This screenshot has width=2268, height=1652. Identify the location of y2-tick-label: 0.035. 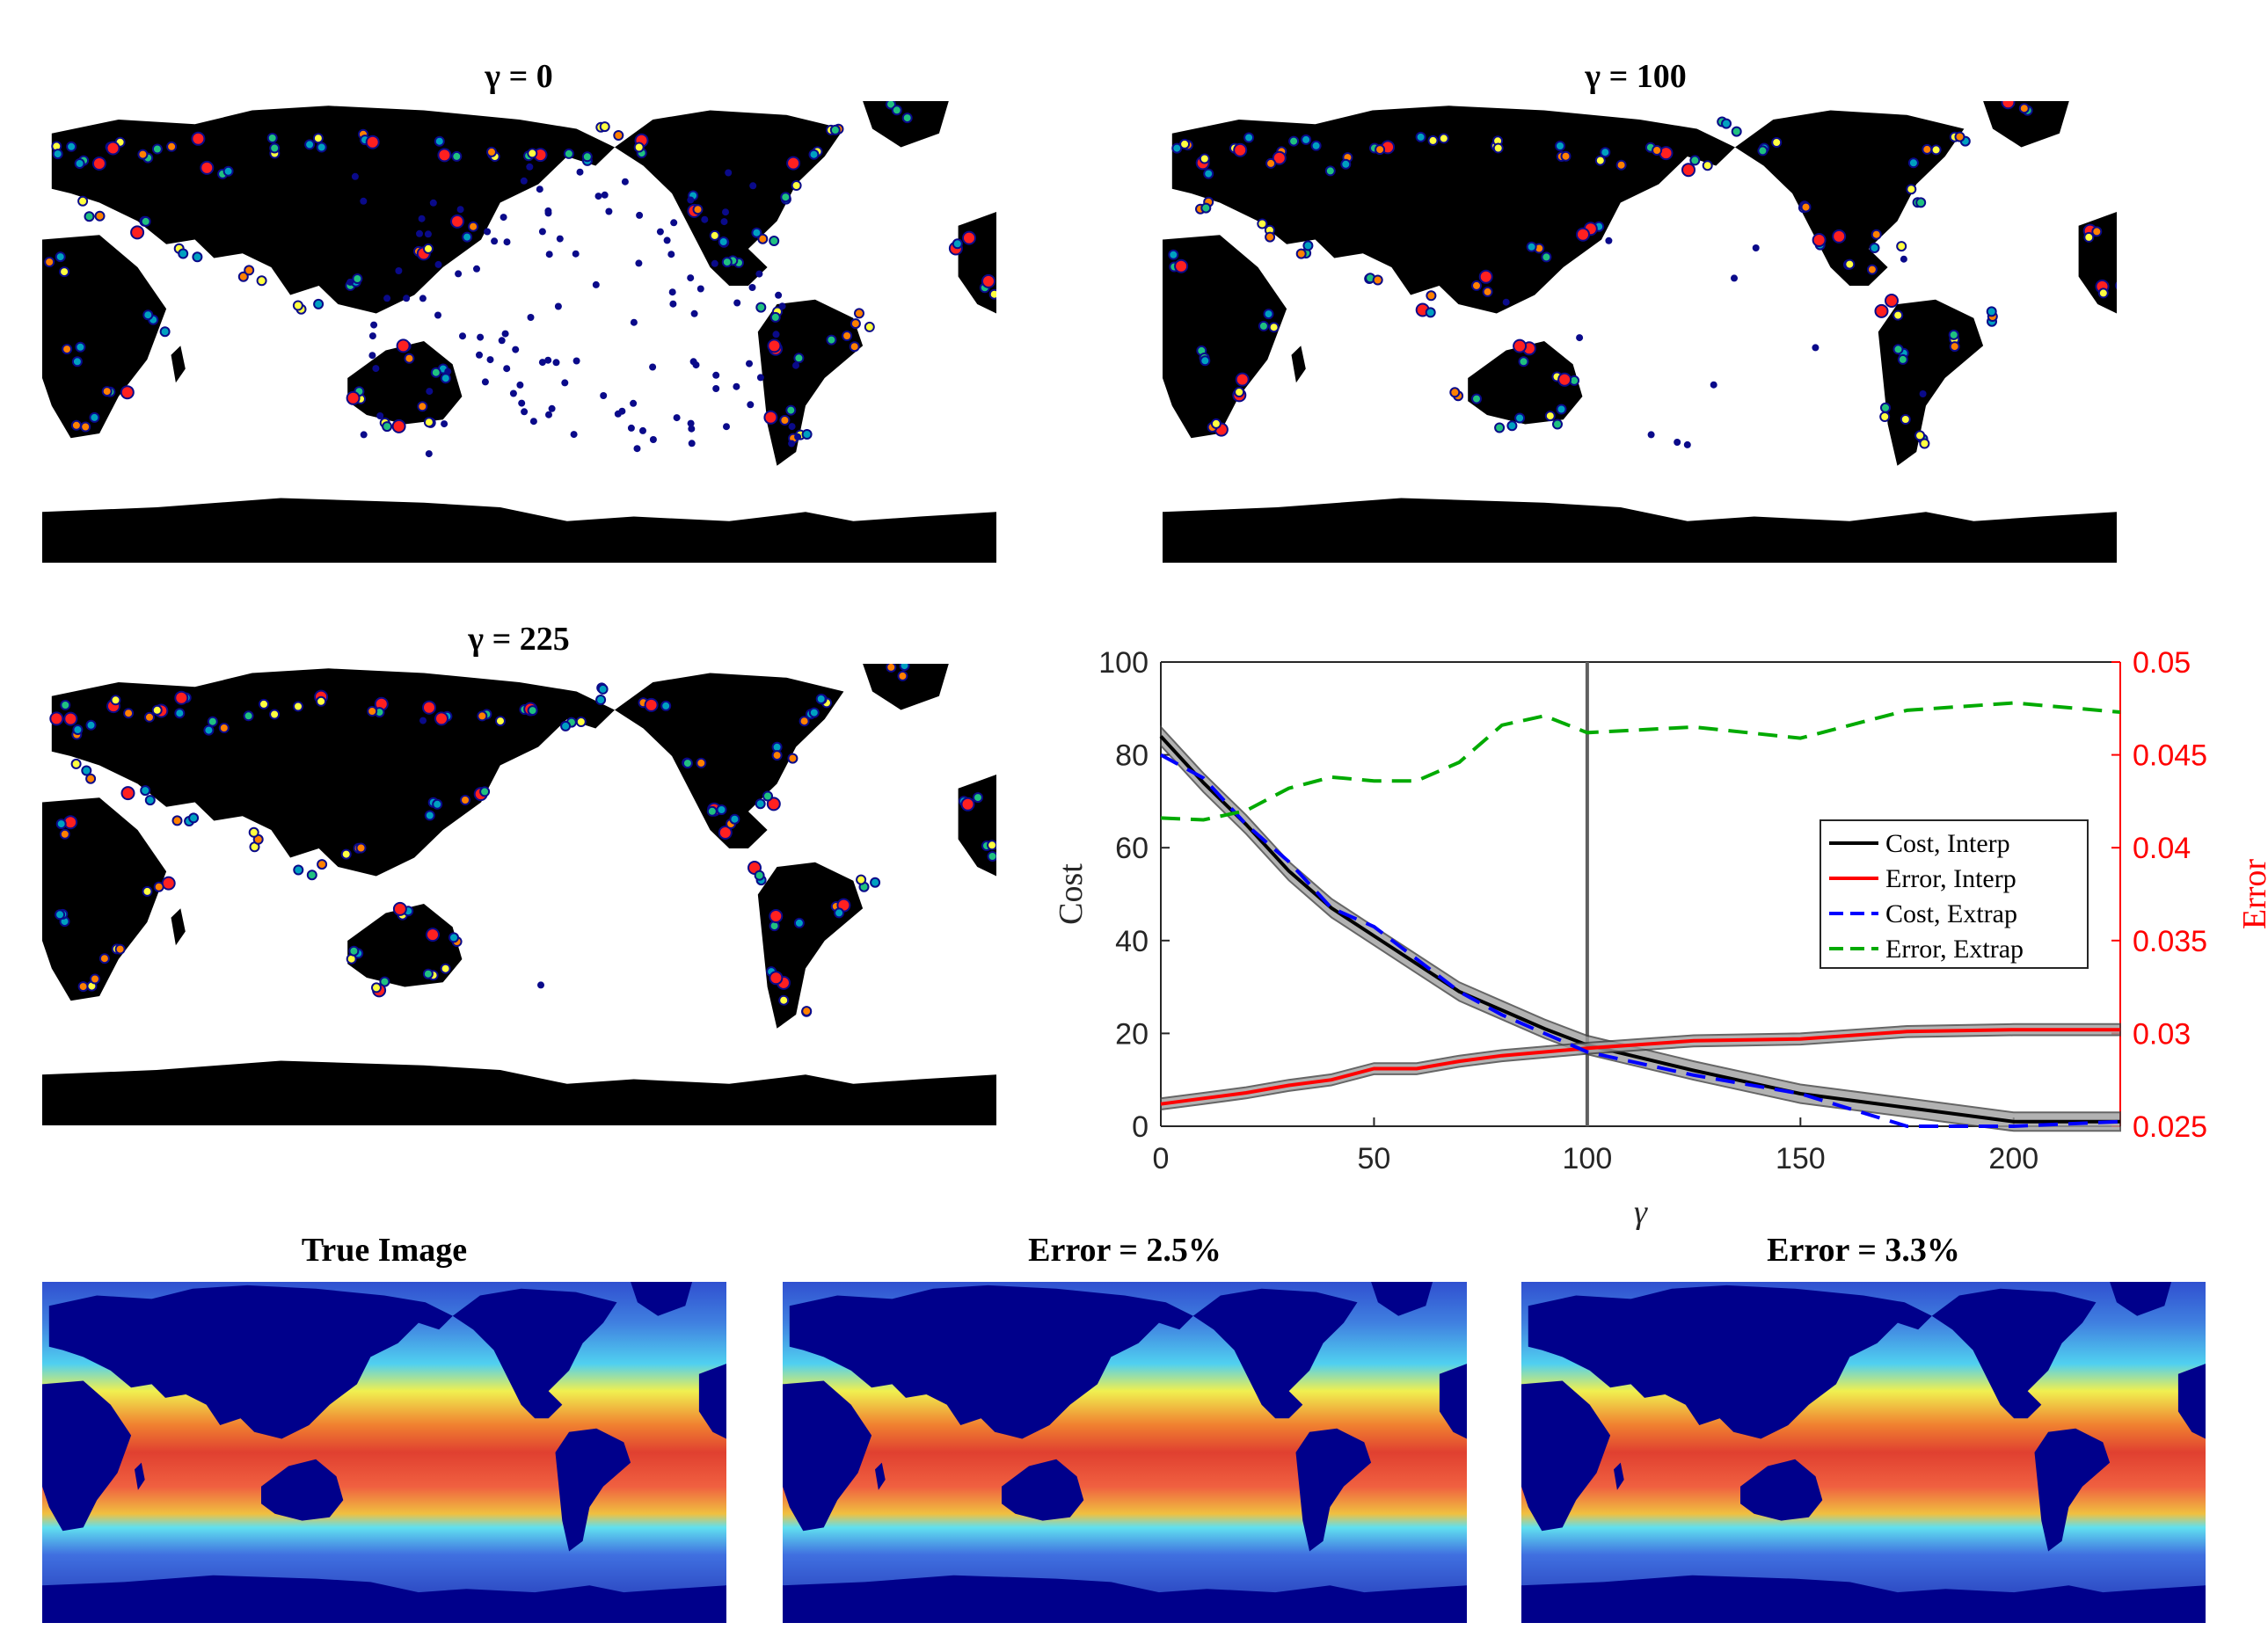
(2170, 942).